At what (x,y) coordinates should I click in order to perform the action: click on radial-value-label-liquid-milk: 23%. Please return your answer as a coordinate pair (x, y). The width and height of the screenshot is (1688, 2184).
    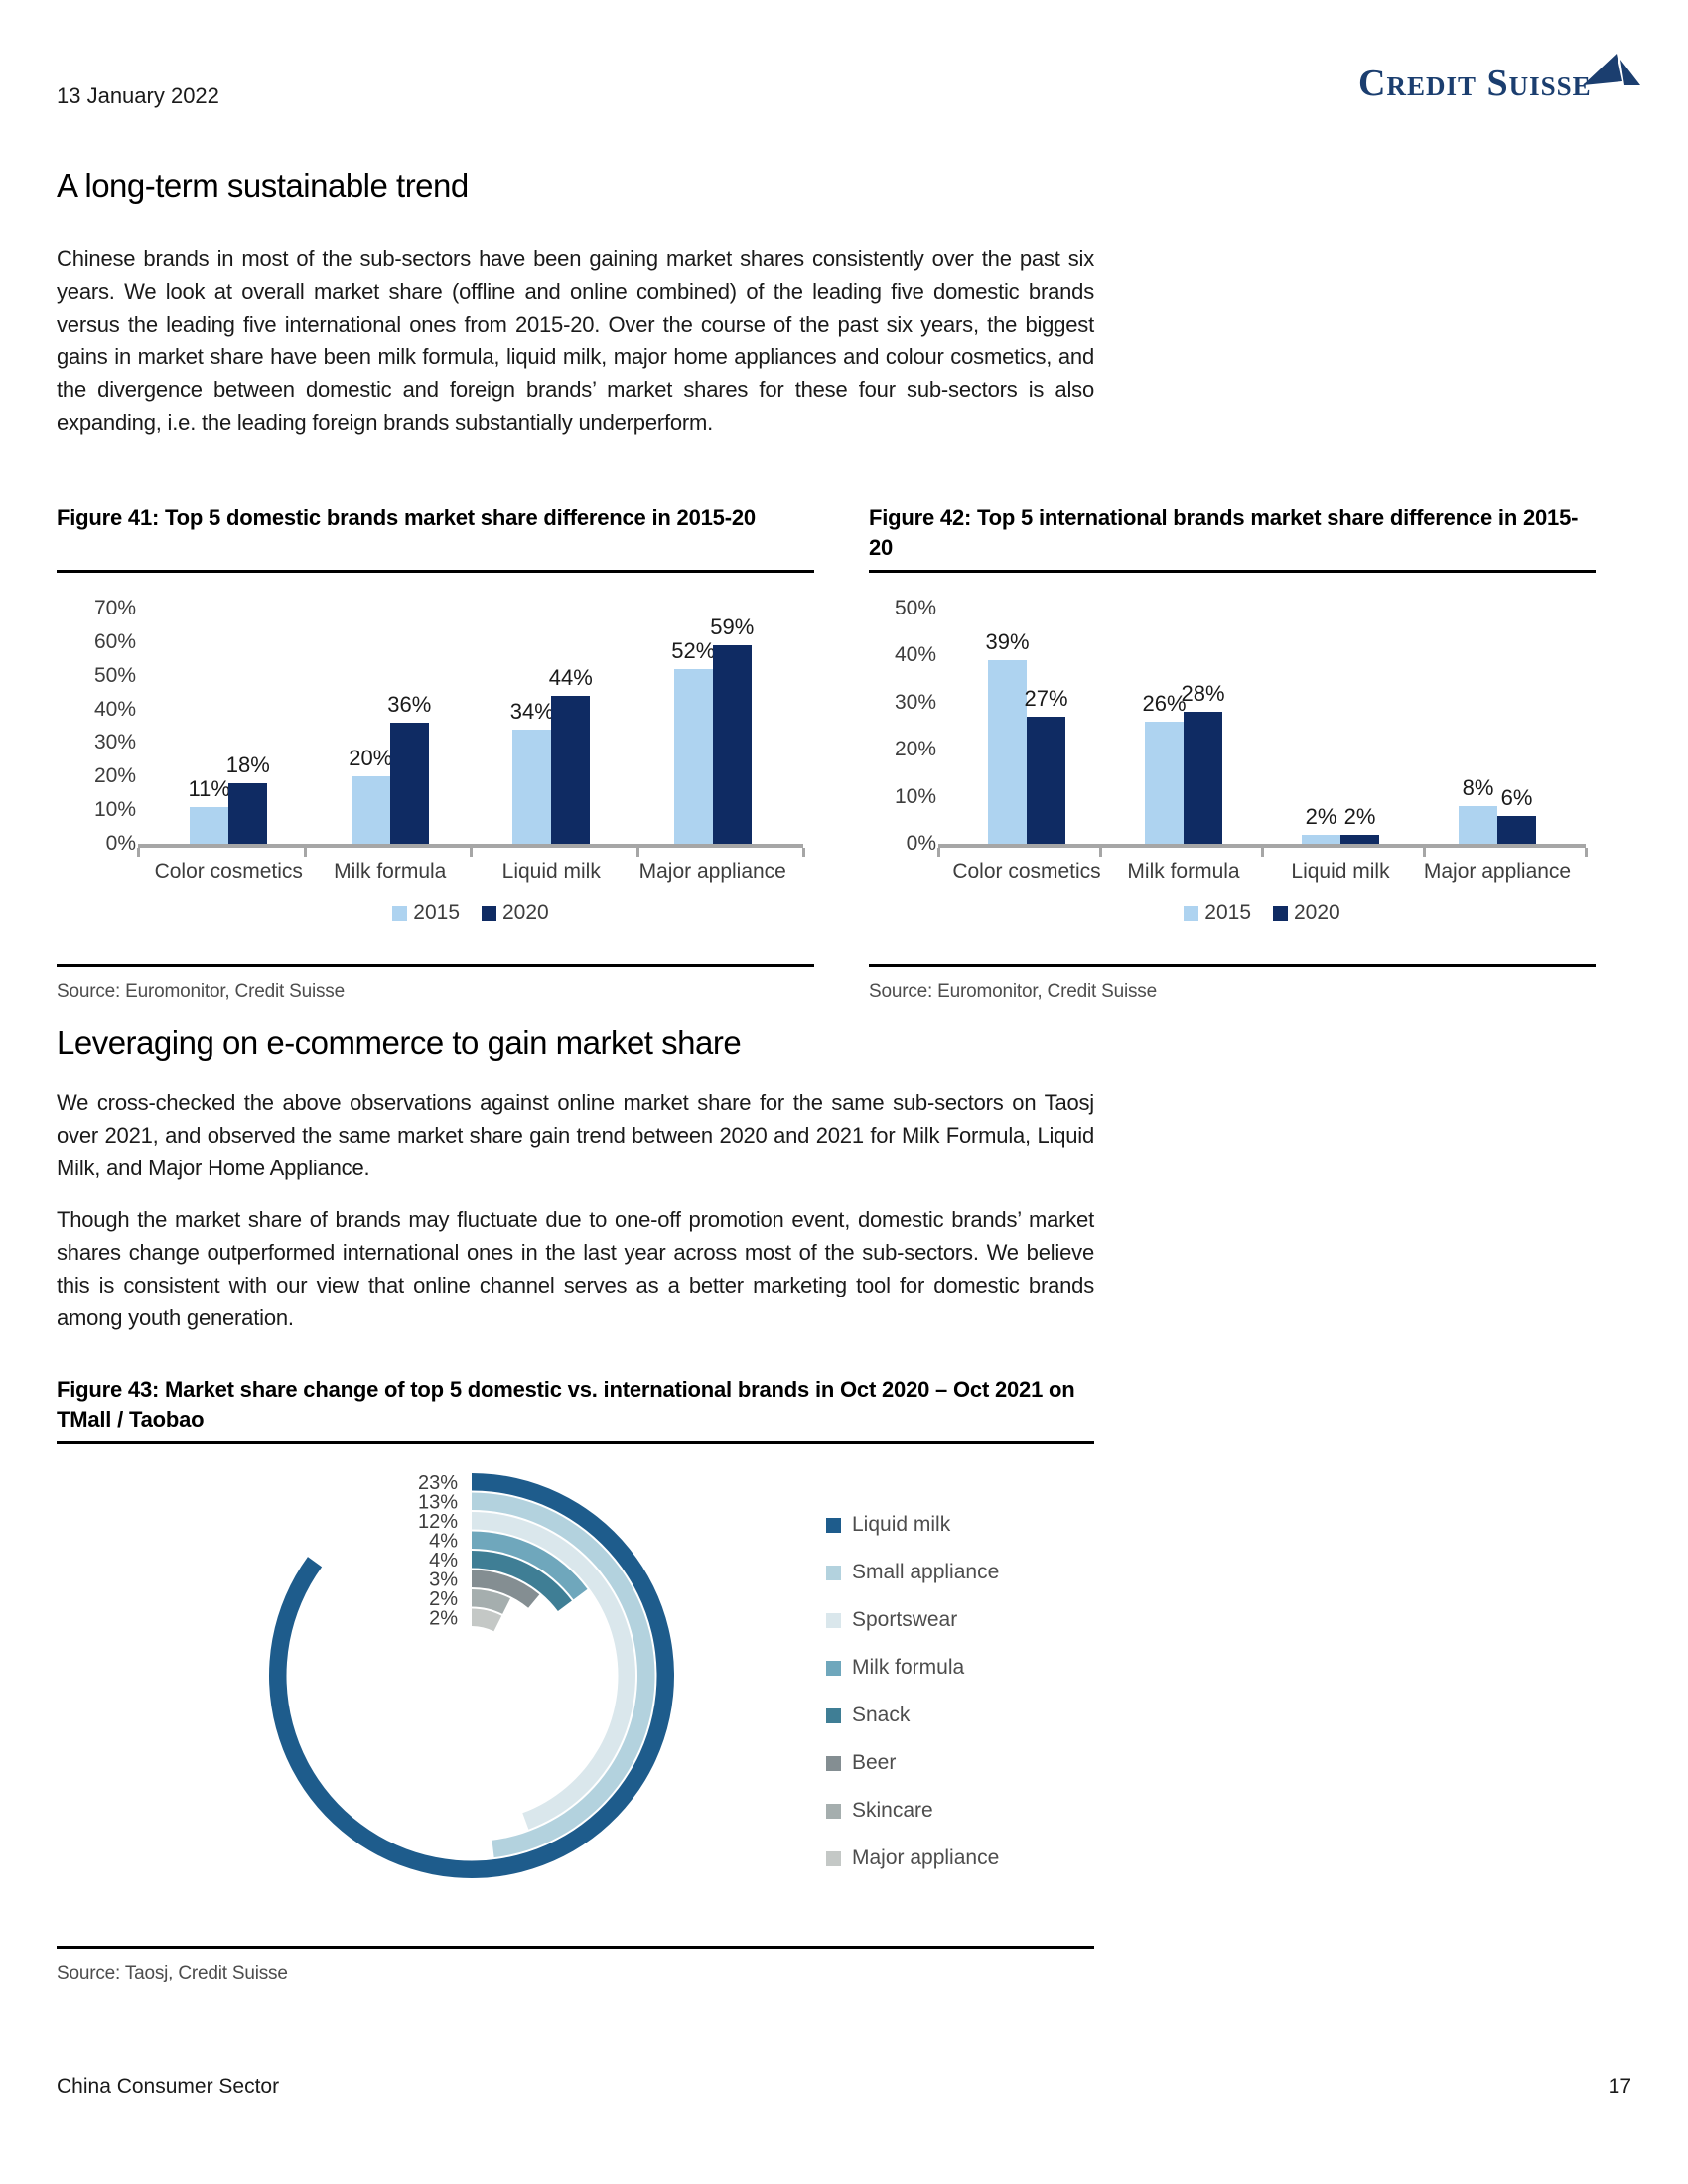
    Looking at the image, I should click on (438, 1483).